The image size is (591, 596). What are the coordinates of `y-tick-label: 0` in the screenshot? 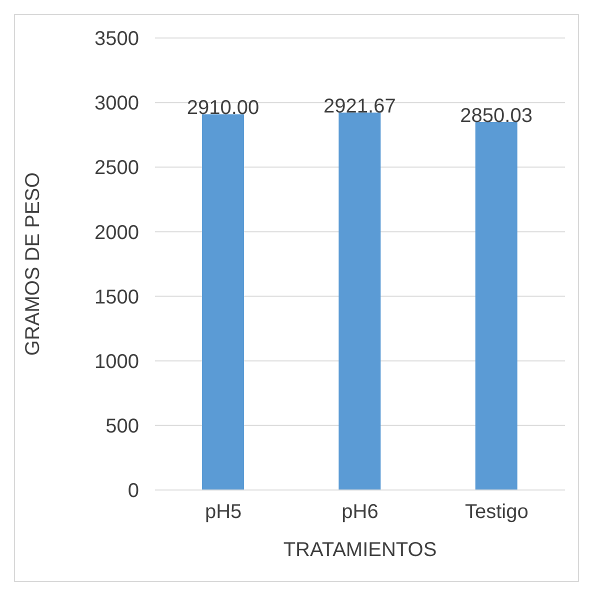 It's located at (133, 491).